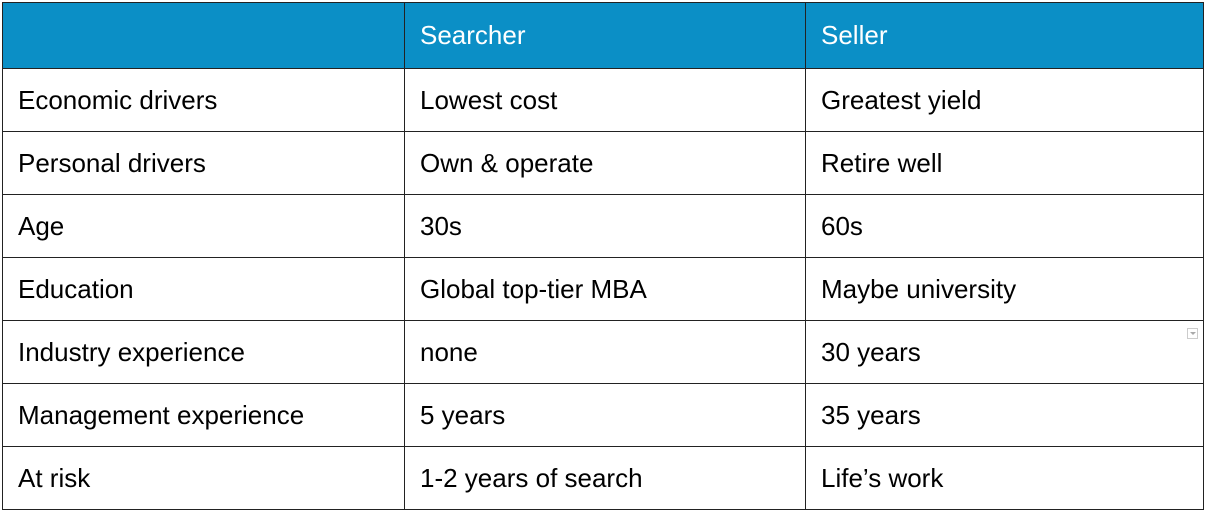 This screenshot has height=517, width=1207. What do you see at coordinates (1192, 333) in the screenshot?
I see `dropdown-icon` at bounding box center [1192, 333].